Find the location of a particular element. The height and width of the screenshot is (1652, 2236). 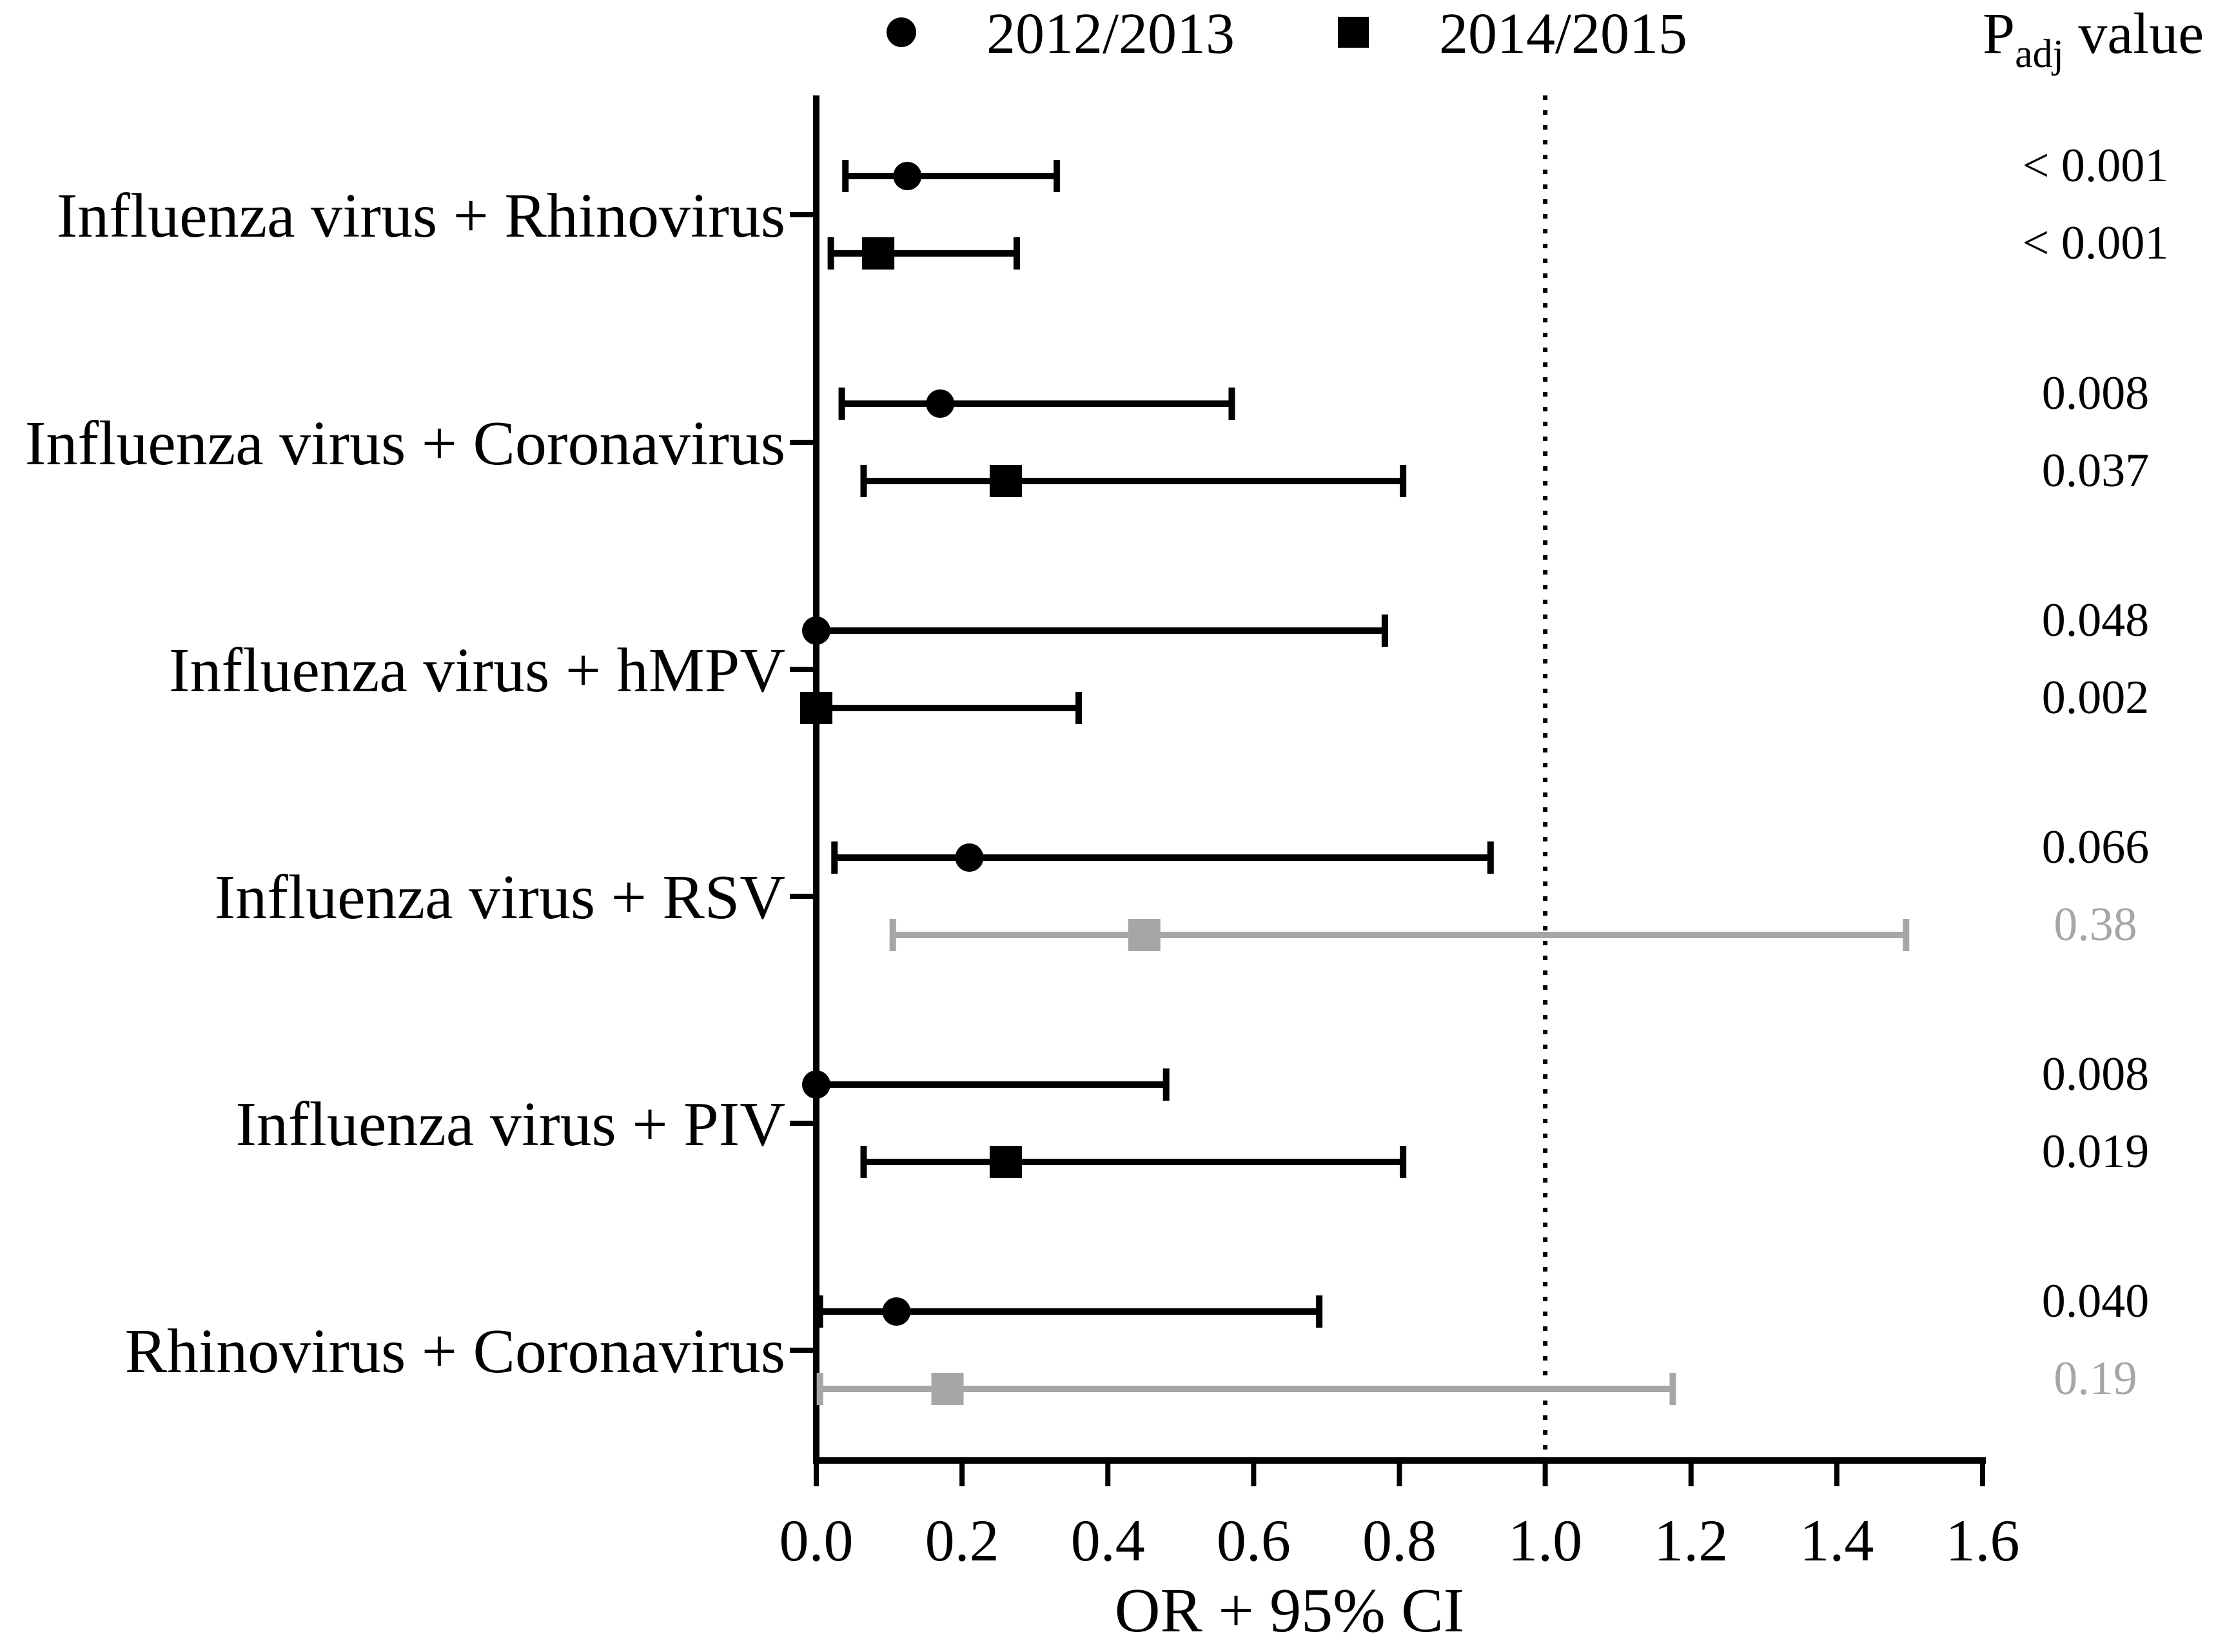

group-label: Influenza virus + hMPV is located at coordinates (477, 671).